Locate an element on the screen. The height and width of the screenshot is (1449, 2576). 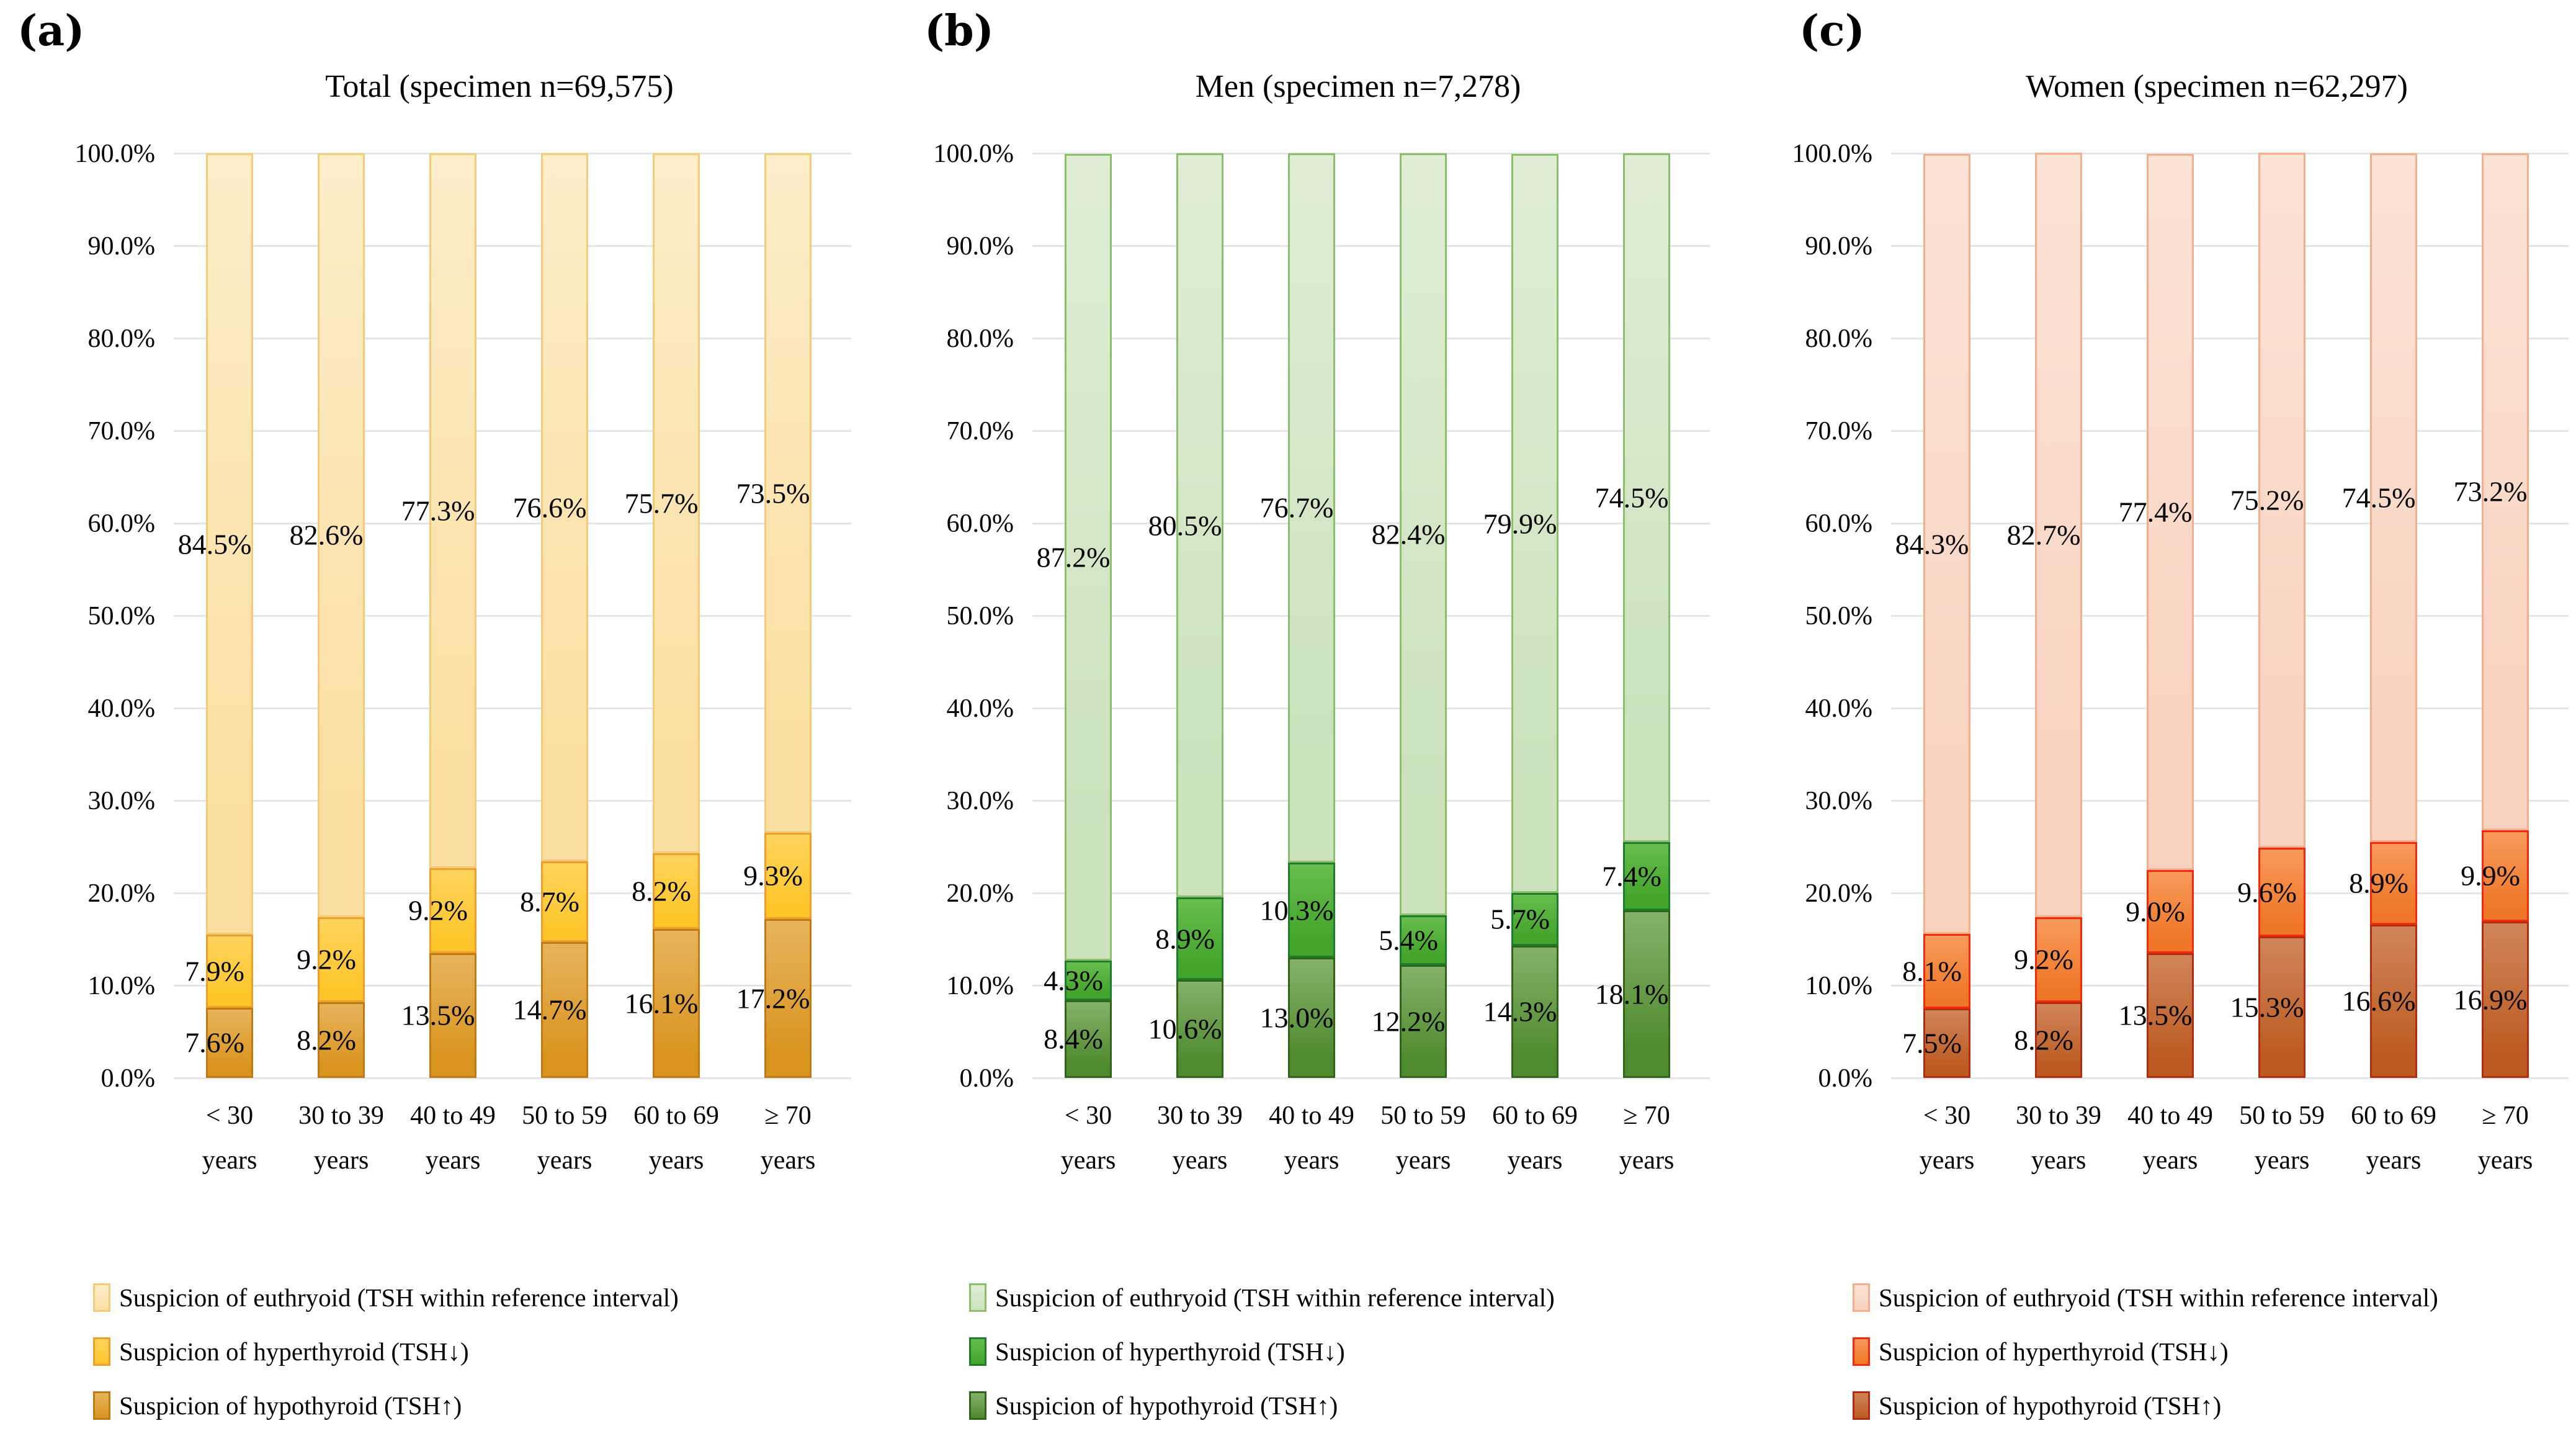
data-label-hyperthyroid: 8.9% is located at coordinates (2378, 883).